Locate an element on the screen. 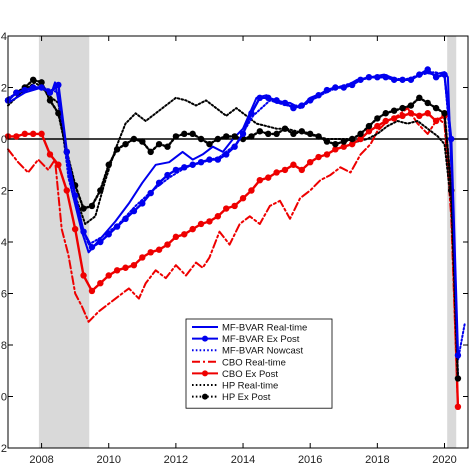 The height and width of the screenshot is (474, 474). legend-marker-cbo-ex-post is located at coordinates (205, 373).